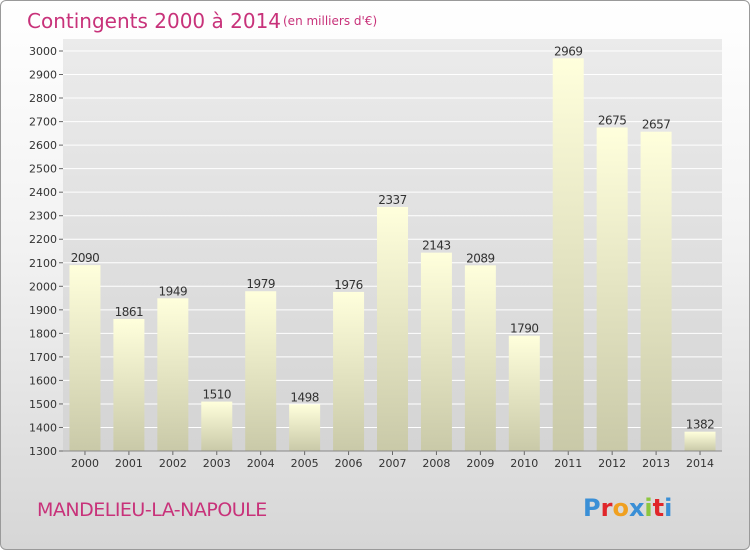  What do you see at coordinates (43, 98) in the screenshot?
I see `y-tick-label: 2800` at bounding box center [43, 98].